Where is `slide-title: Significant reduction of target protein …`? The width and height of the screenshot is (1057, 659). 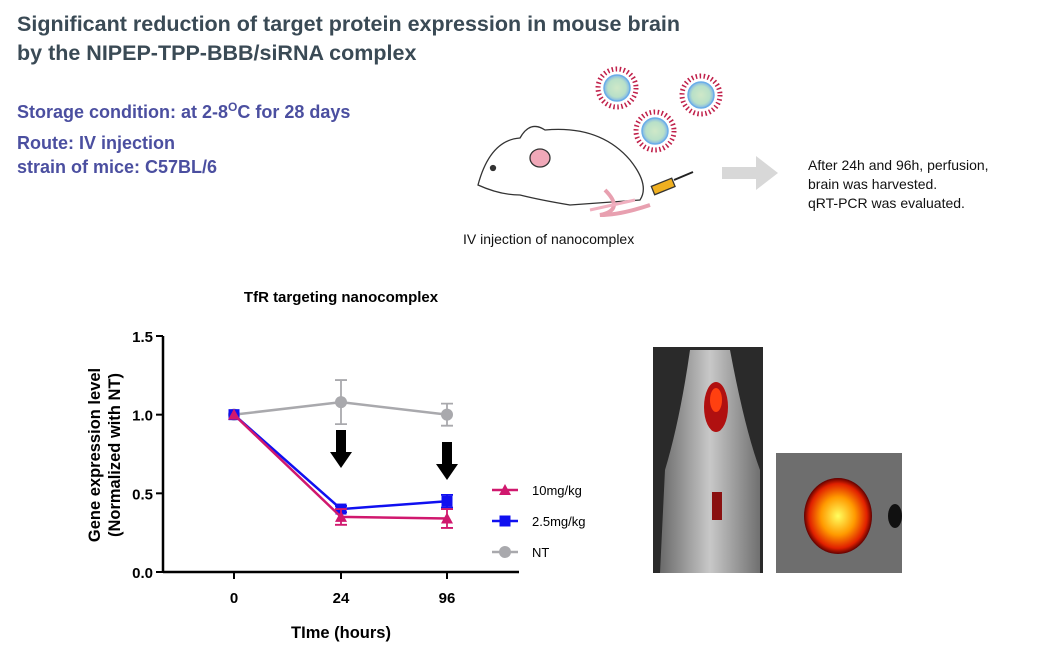
slide-title: Significant reduction of target protein … is located at coordinates (348, 39).